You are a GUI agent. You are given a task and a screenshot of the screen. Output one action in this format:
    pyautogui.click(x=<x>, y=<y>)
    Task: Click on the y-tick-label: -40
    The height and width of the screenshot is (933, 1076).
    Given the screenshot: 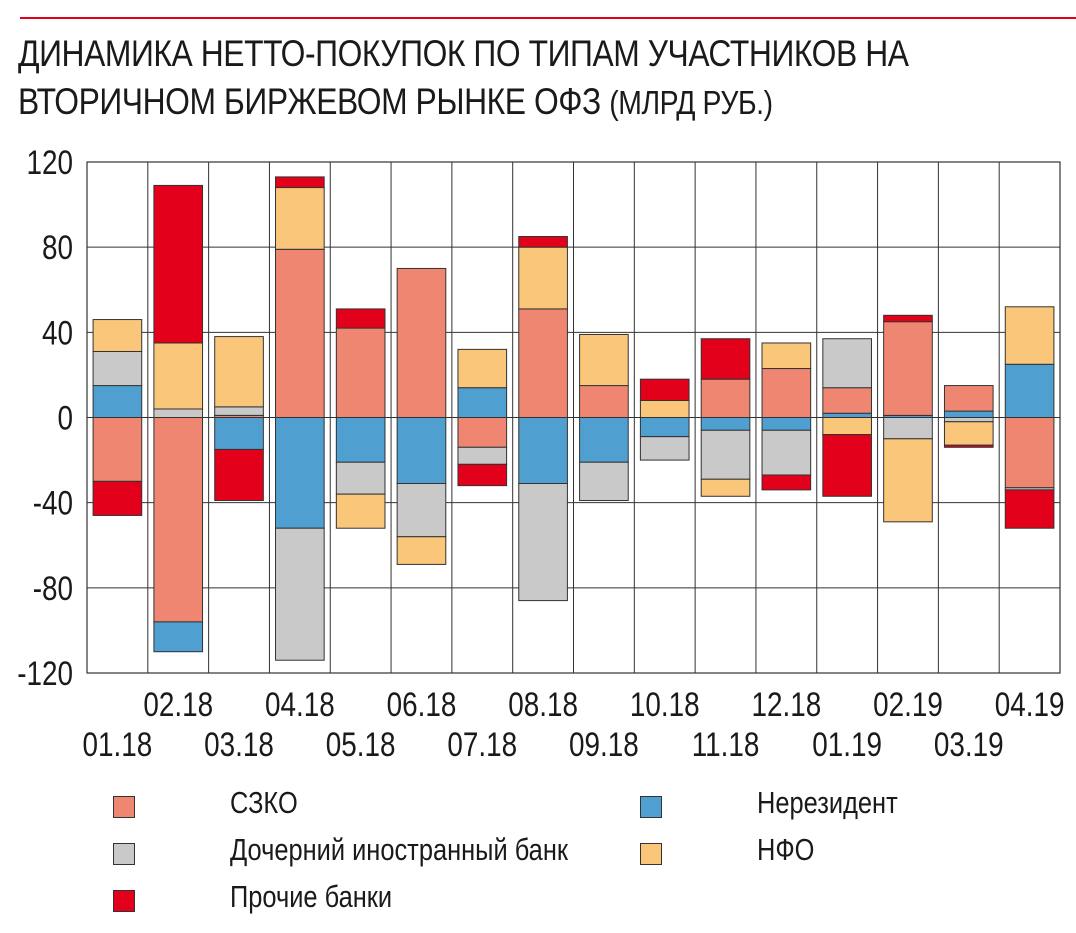 What is the action you would take?
    pyautogui.click(x=53, y=503)
    